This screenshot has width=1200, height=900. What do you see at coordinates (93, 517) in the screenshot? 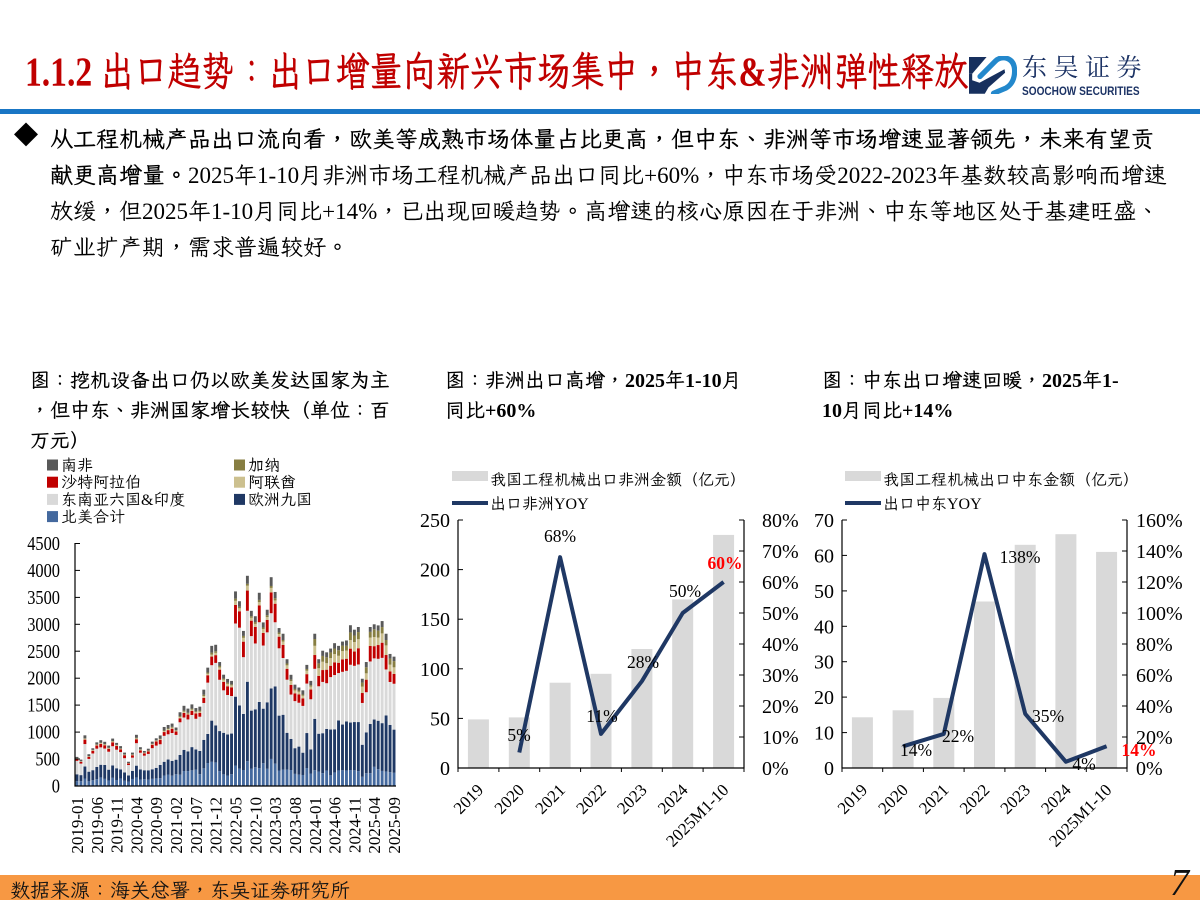
I see `svg-text: 北美合计` at bounding box center [93, 517].